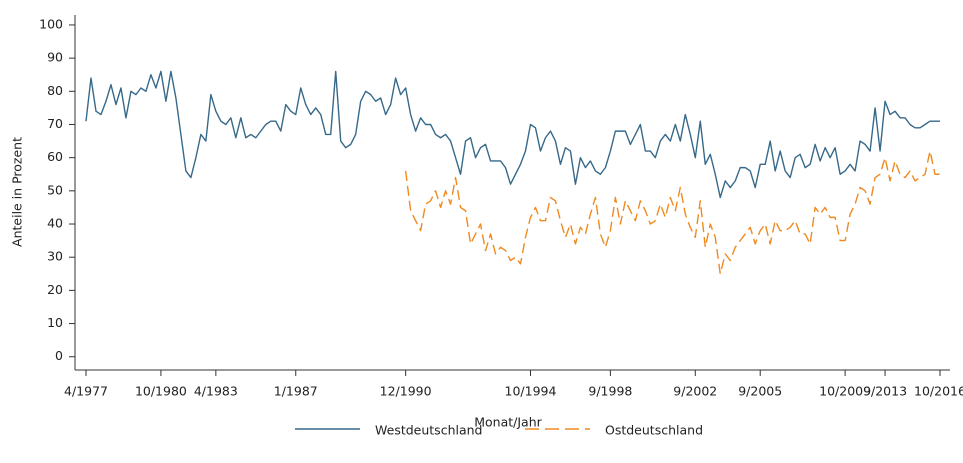  Describe the element at coordinates (86, 391) in the screenshot. I see `x-tick-label: 4/1977` at that location.